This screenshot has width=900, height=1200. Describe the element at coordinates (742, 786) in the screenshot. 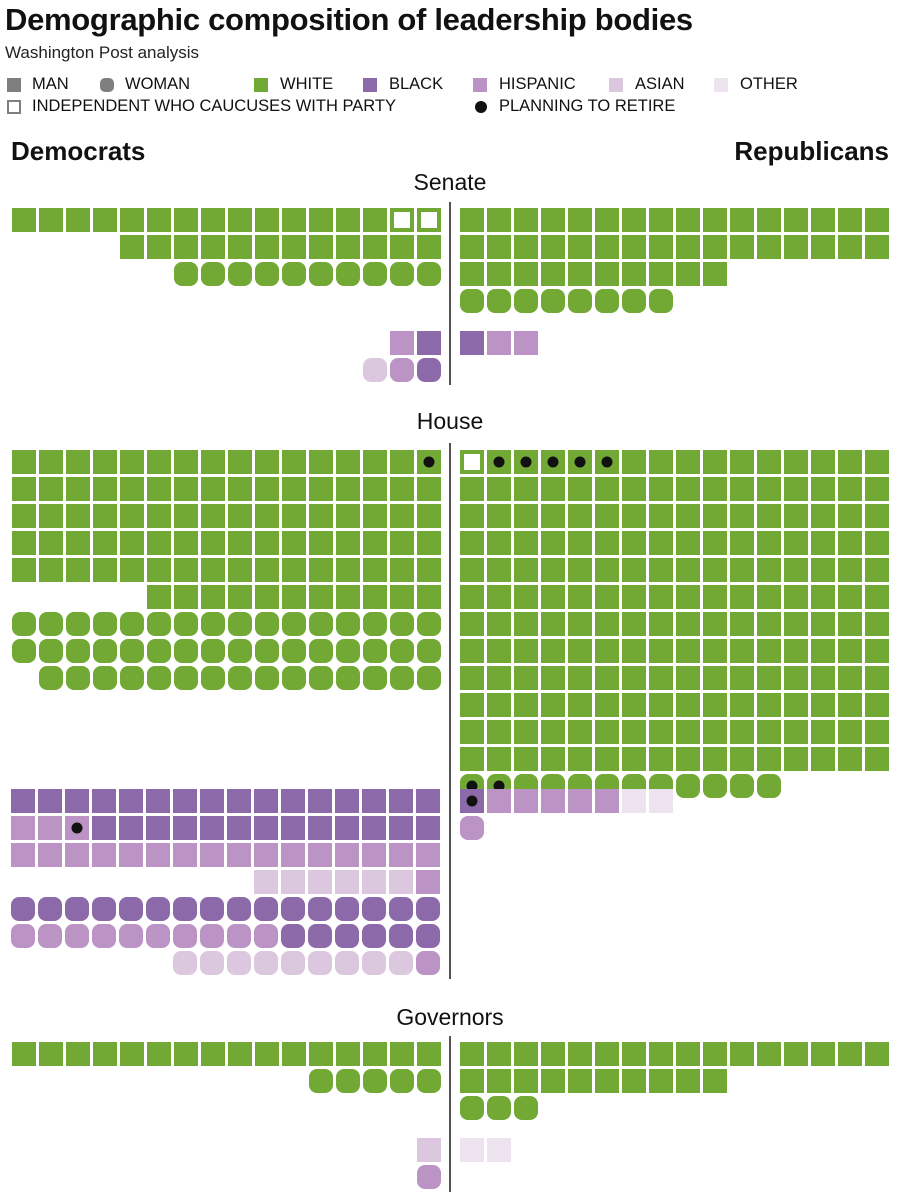

I see `house-rep-white-woman-mark` at that location.